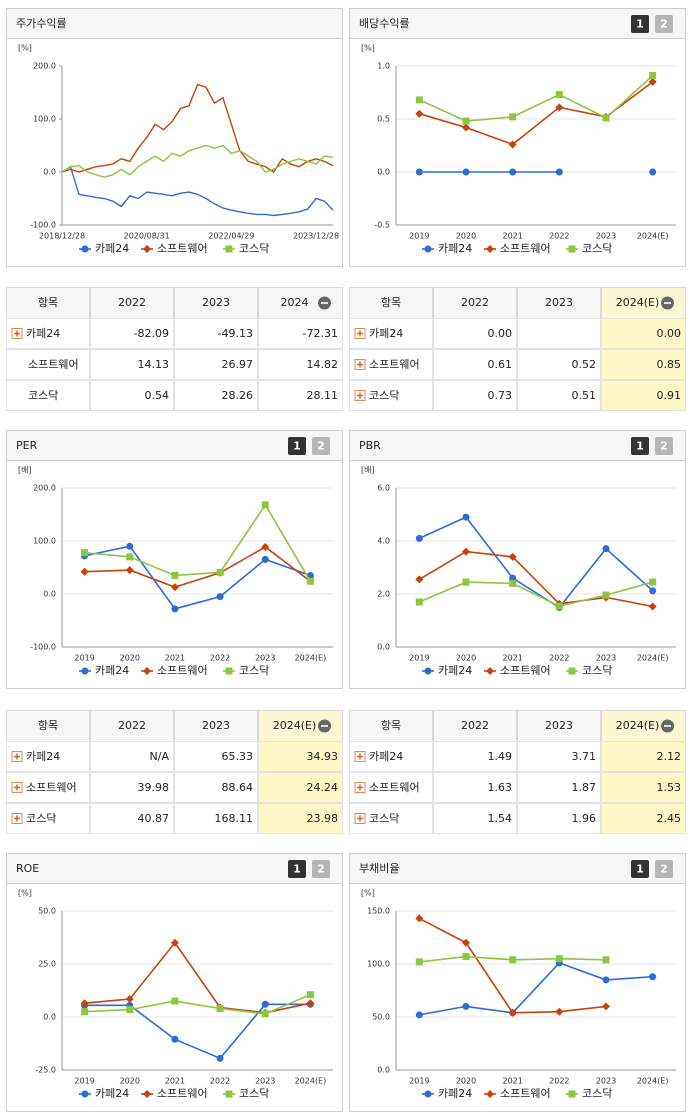 This screenshot has height=1115, width=691. What do you see at coordinates (381, 1017) in the screenshot?
I see `y-tick-label: 50.0` at bounding box center [381, 1017].